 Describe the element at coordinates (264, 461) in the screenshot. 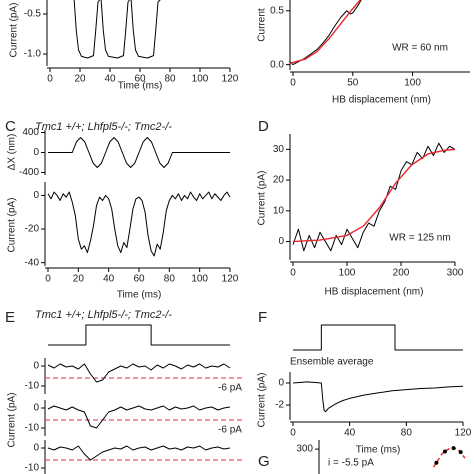

I see `panel-label: G` at that location.